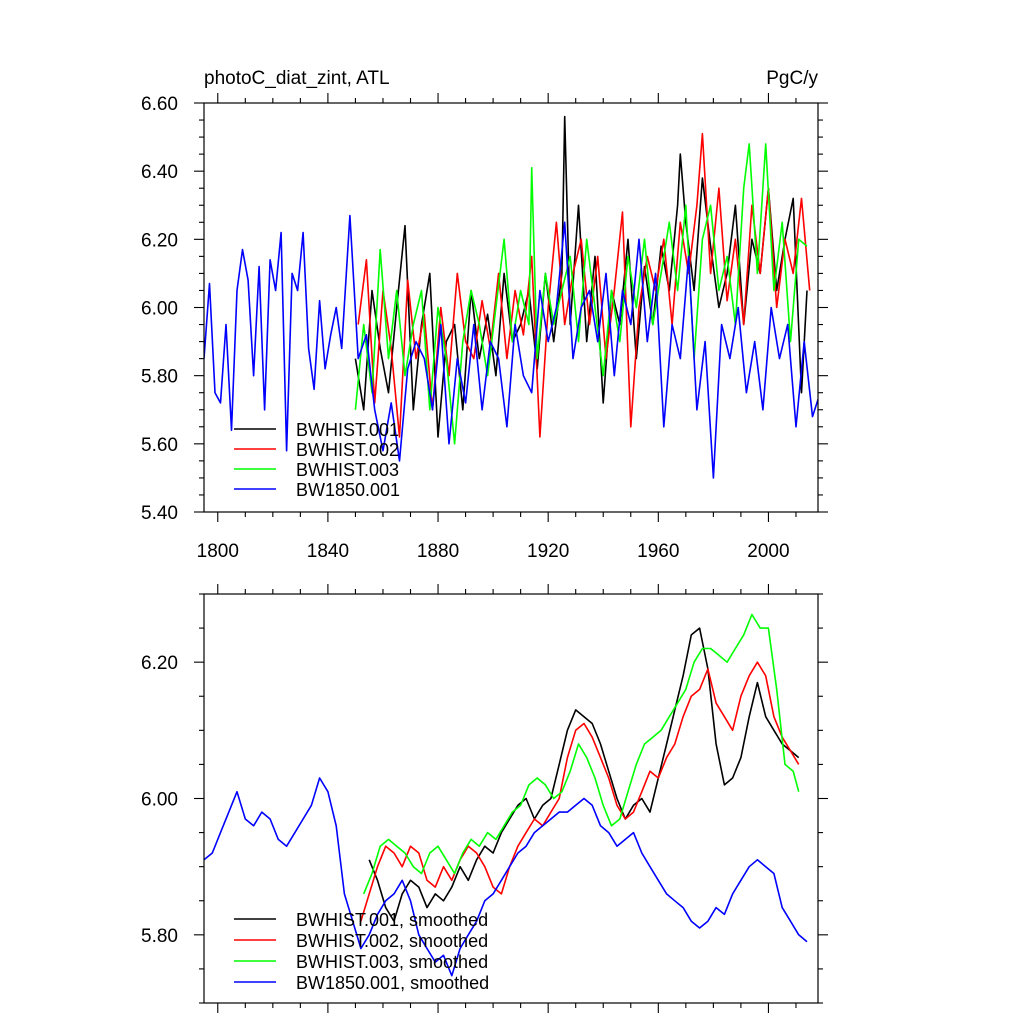 Image resolution: width=1024 pixels, height=1029 pixels. What do you see at coordinates (392, 962) in the screenshot?
I see `bottom-legend-label-3: BWHIST.003, smoothed` at bounding box center [392, 962].